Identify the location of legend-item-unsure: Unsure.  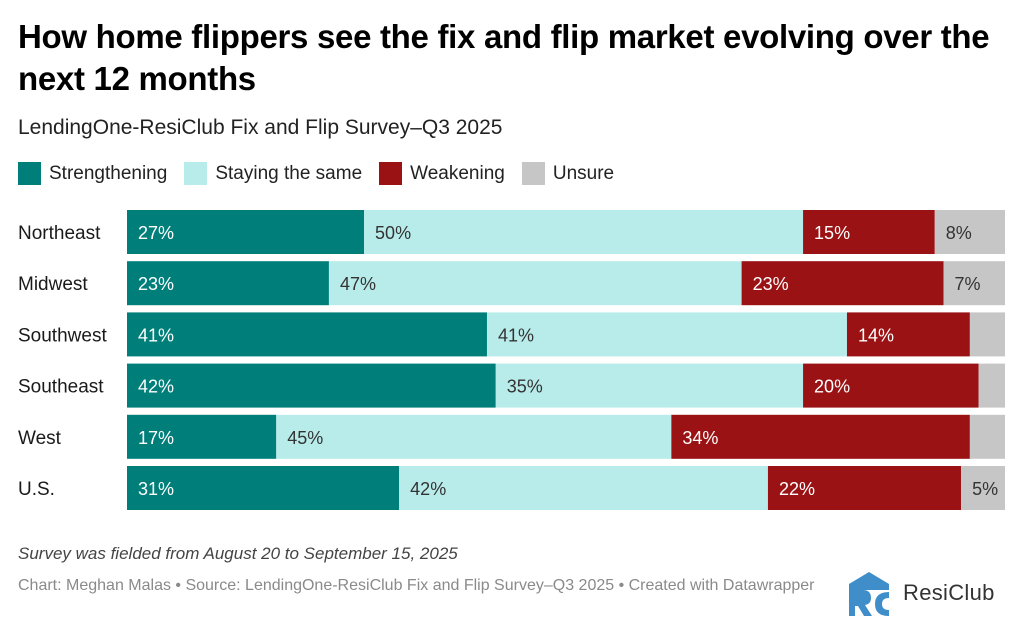
(568, 173).